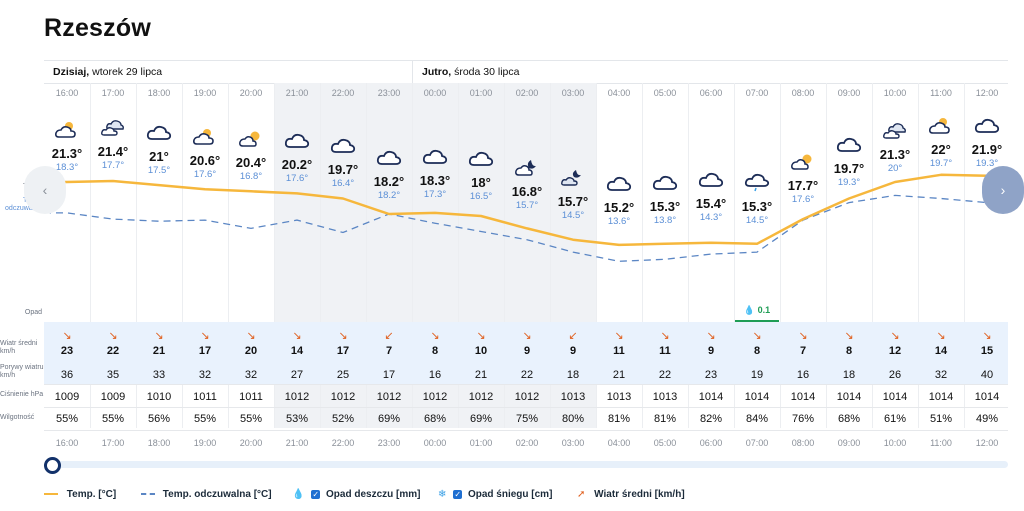 The image size is (1024, 511). I want to click on chevron-left-icon: ‹, so click(45, 190).